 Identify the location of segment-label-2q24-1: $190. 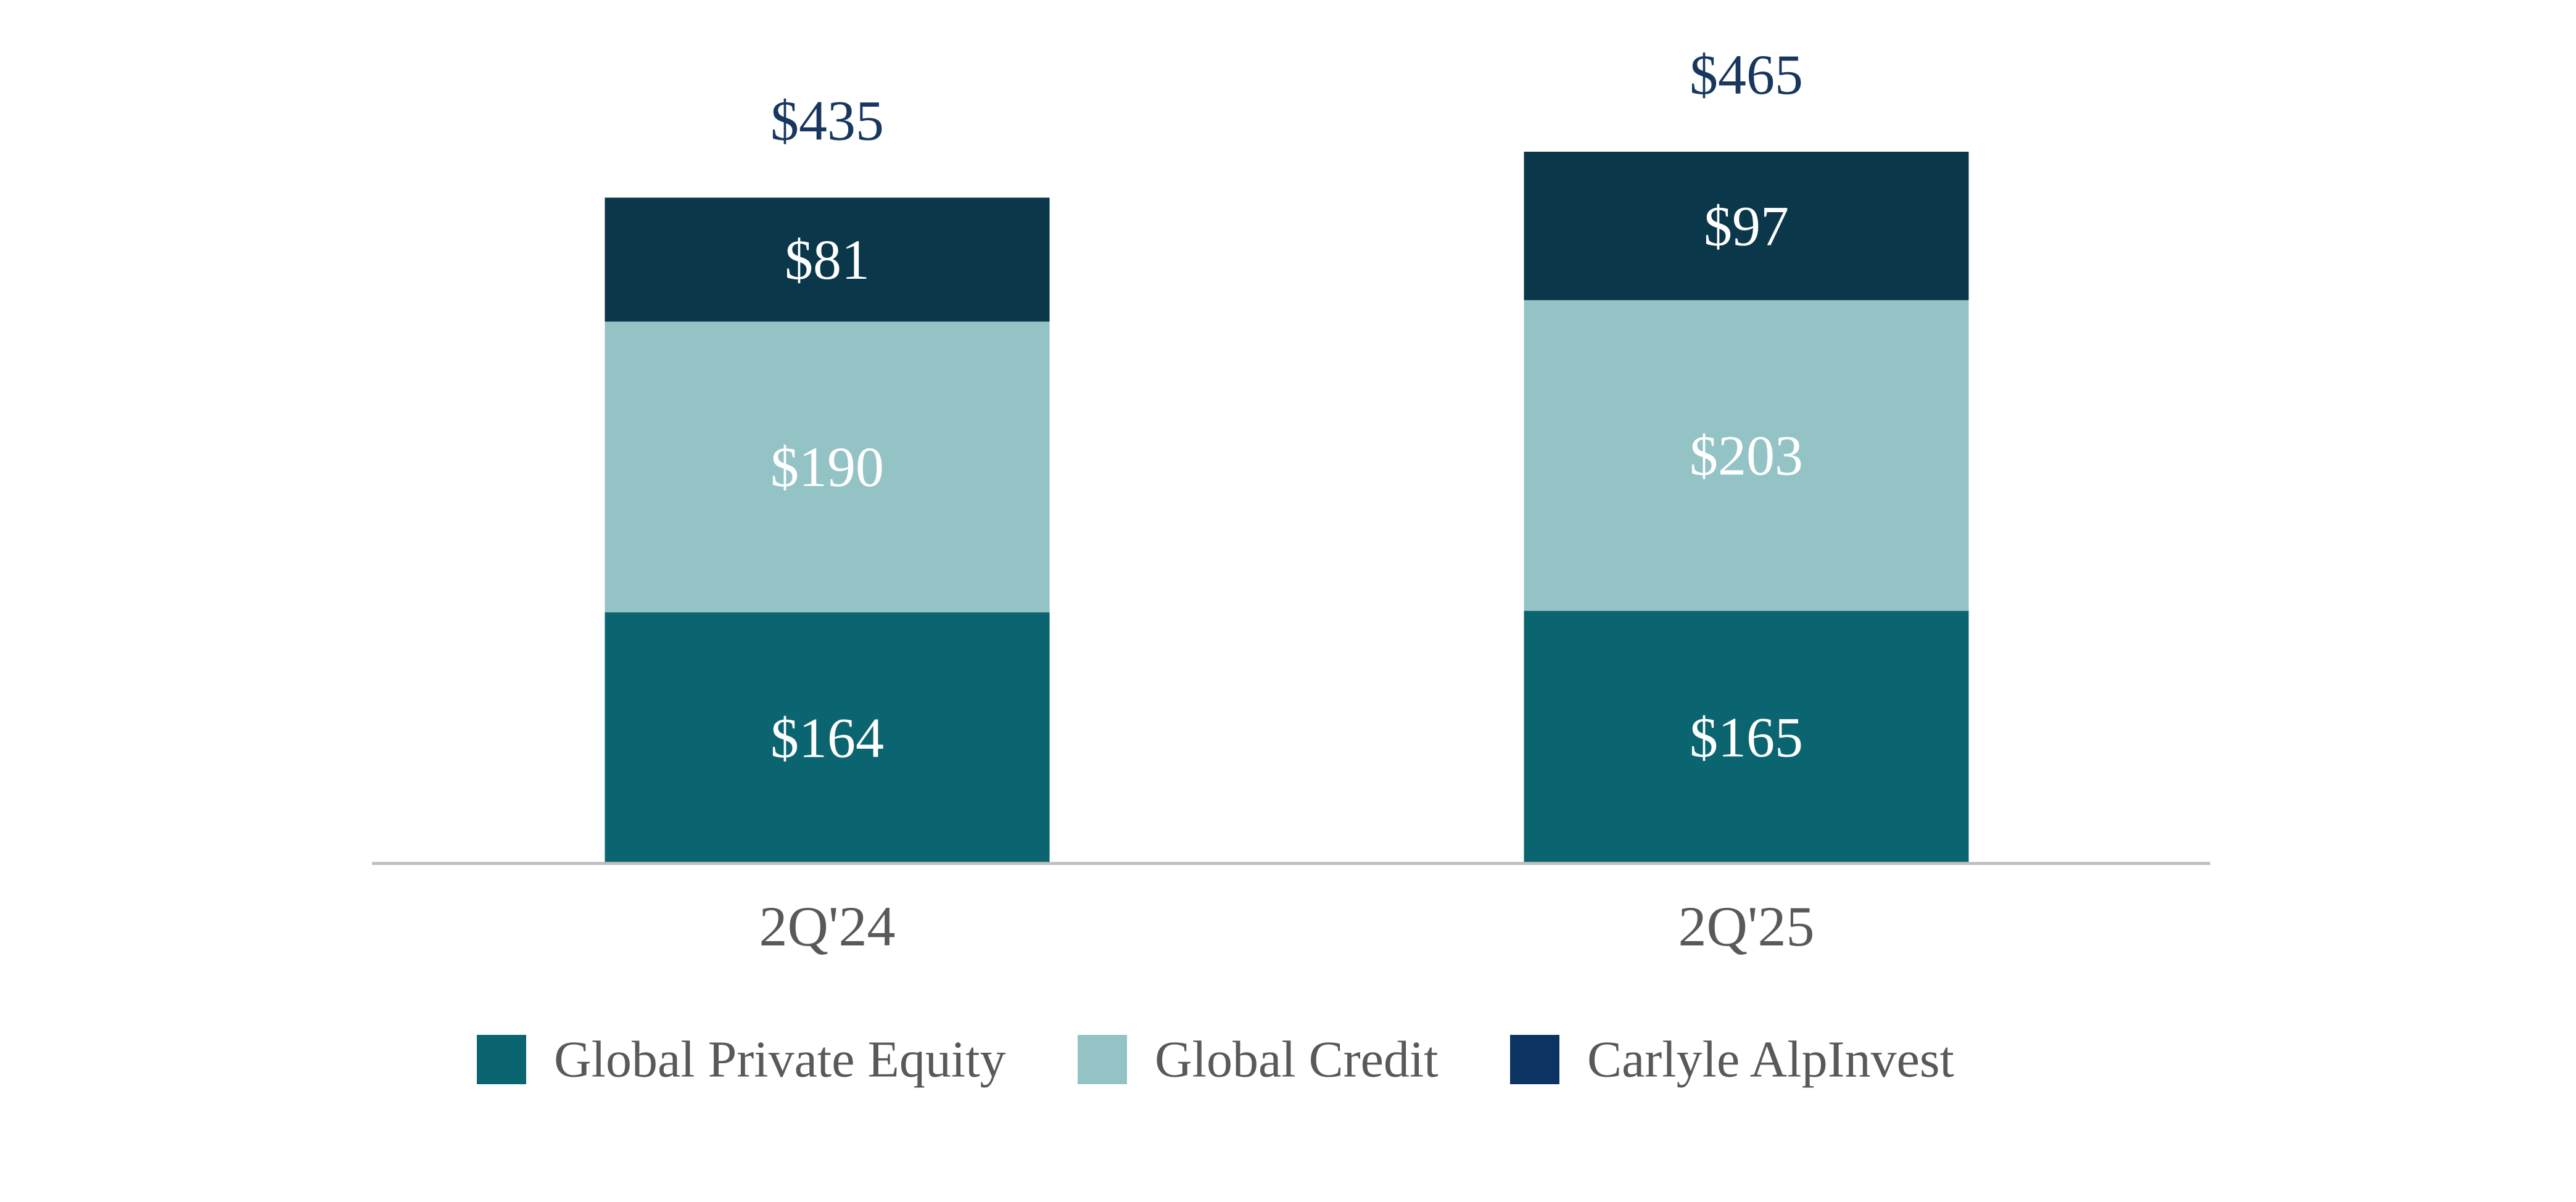
(827, 466).